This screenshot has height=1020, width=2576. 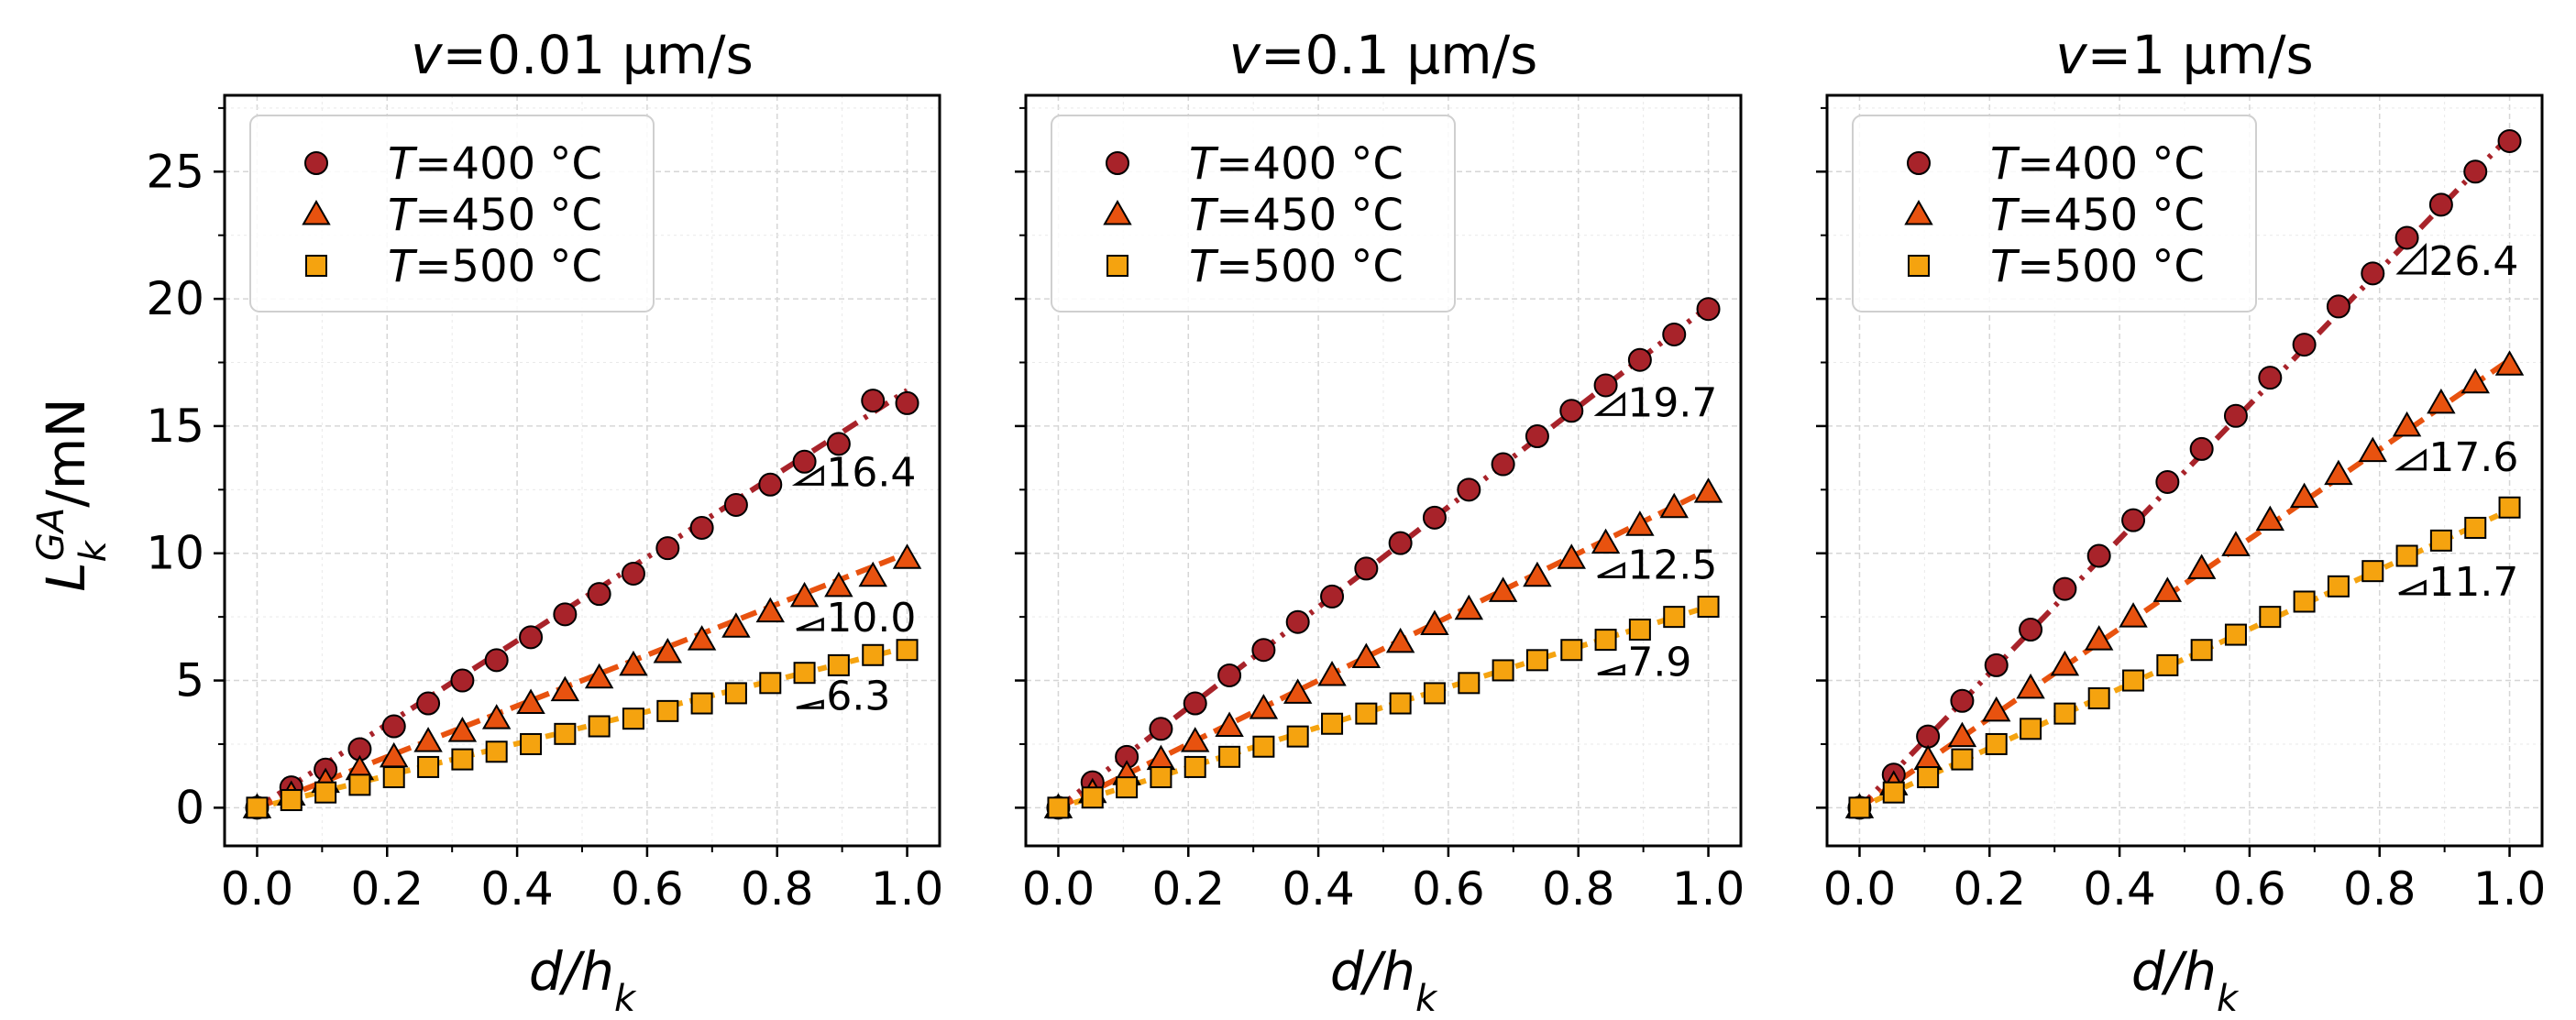 What do you see at coordinates (72, 494) in the screenshot?
I see `y-axis-label: LkGA/mN` at bounding box center [72, 494].